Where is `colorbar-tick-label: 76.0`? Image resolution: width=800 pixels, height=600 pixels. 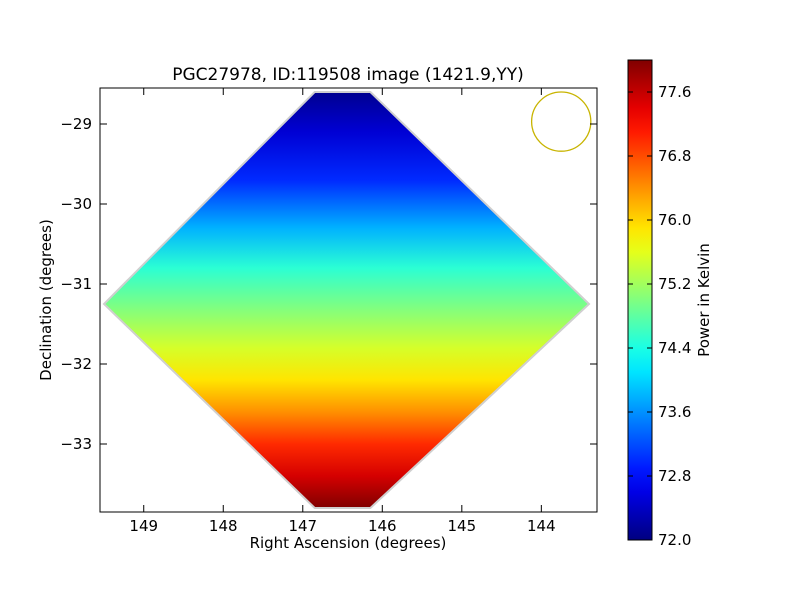
colorbar-tick-label: 76.0 is located at coordinates (674, 220).